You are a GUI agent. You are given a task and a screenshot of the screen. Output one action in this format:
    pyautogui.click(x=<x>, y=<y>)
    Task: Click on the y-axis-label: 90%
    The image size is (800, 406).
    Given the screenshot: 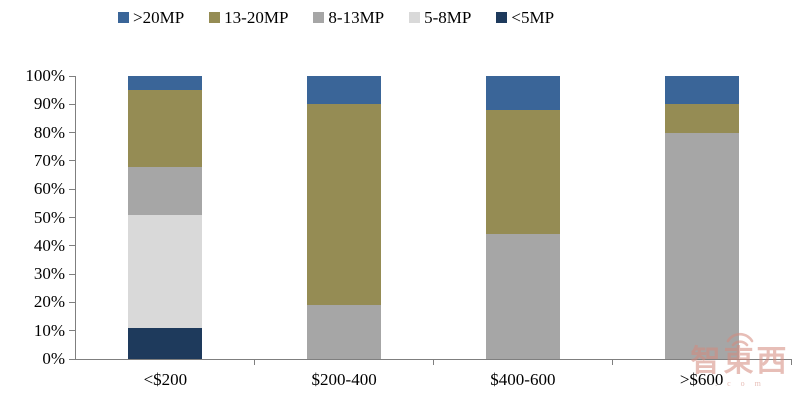 What is the action you would take?
    pyautogui.click(x=49, y=104)
    